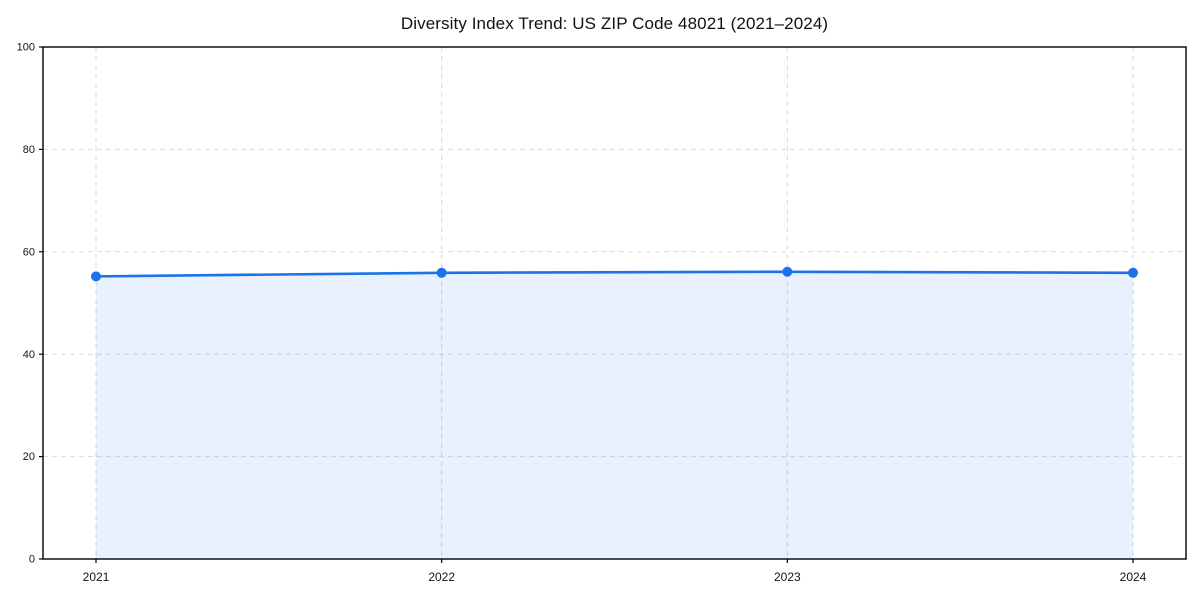 The width and height of the screenshot is (1200, 600). What do you see at coordinates (32, 560) in the screenshot?
I see `y-tick-label: 0` at bounding box center [32, 560].